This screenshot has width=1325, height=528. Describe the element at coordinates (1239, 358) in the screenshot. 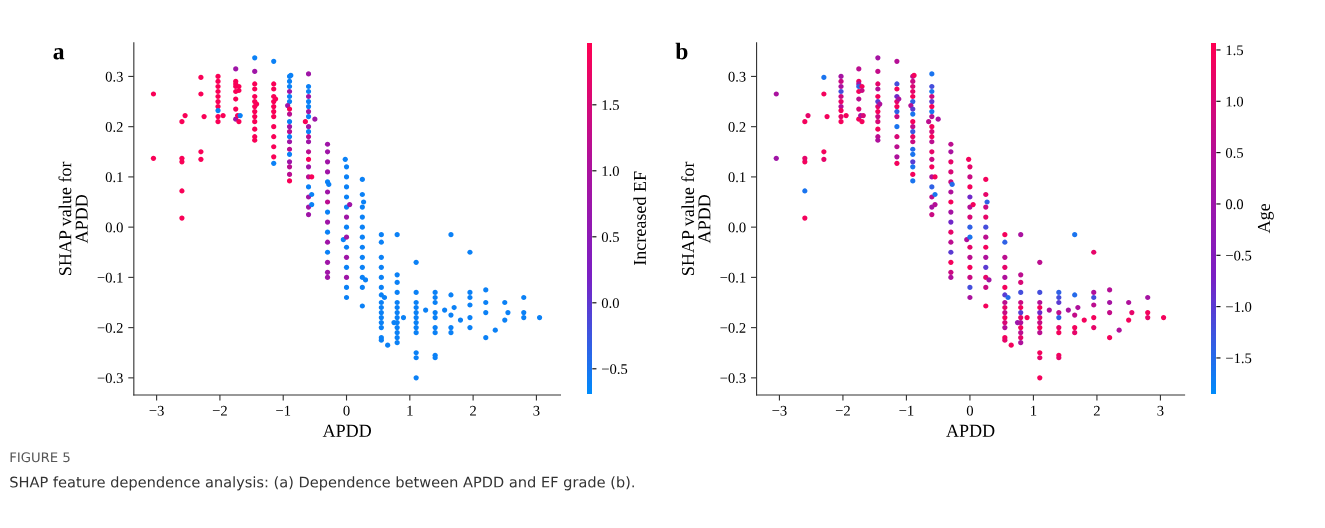

I see `color-bar-label: −1.5` at that location.